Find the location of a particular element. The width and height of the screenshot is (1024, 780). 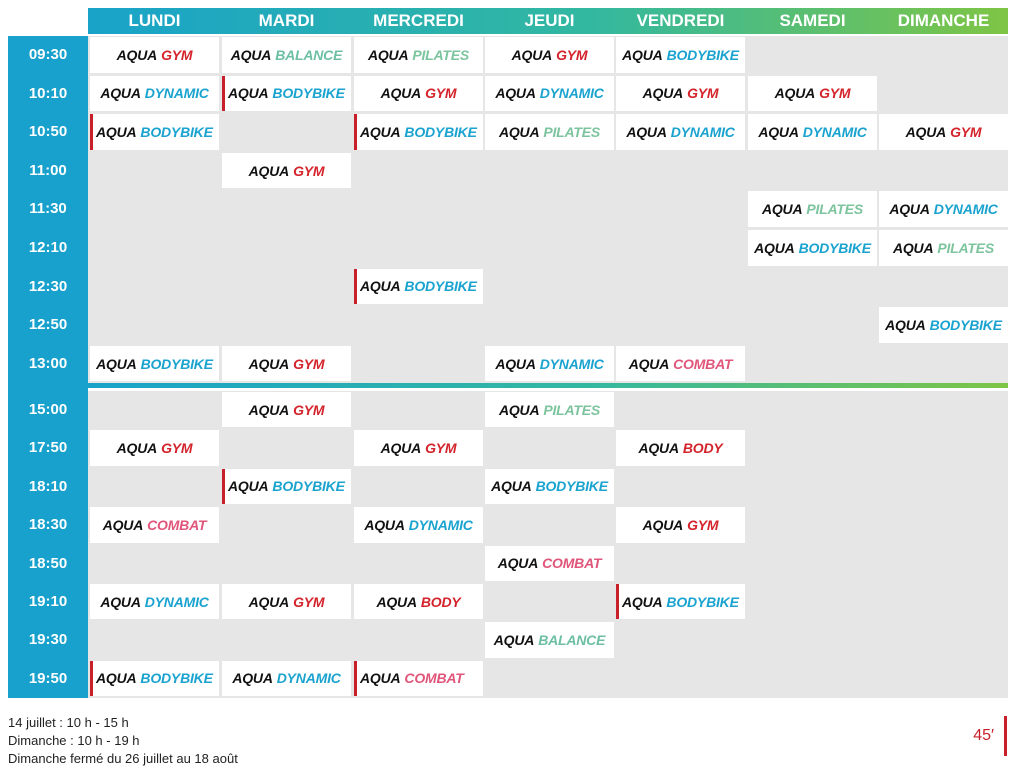

time-label: 15:00 is located at coordinates (48, 409).